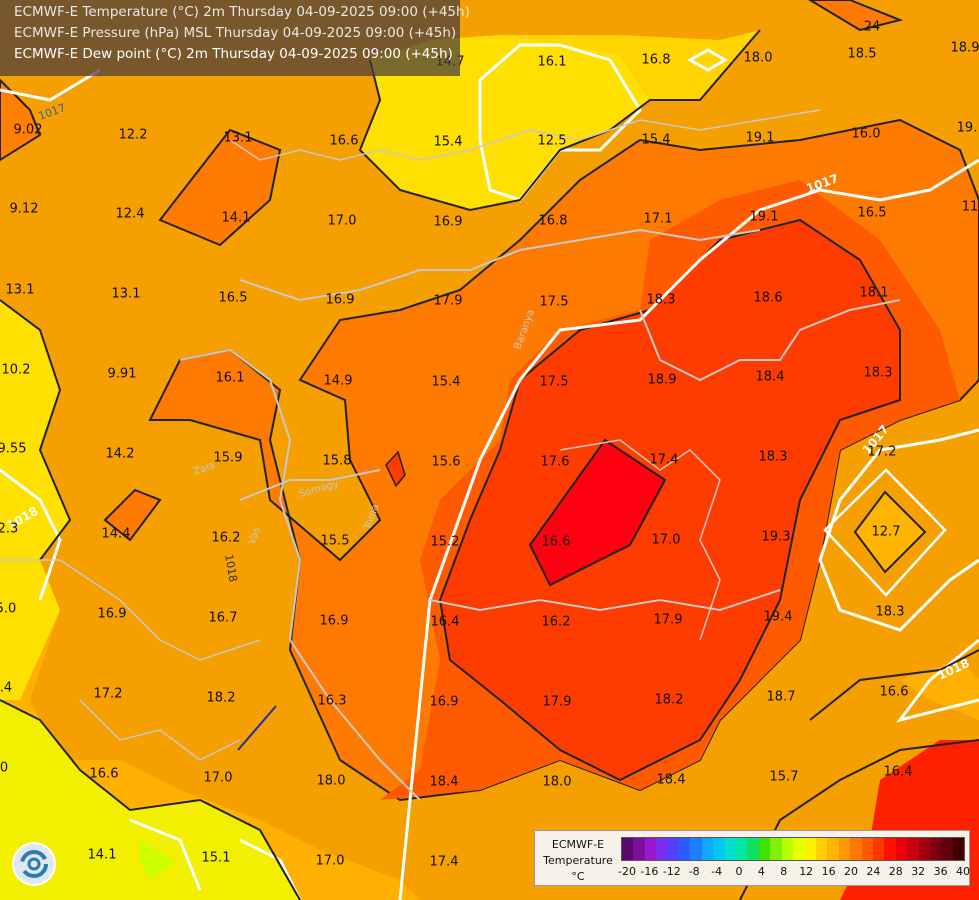  I want to click on temperature-value: 15.7, so click(784, 777).